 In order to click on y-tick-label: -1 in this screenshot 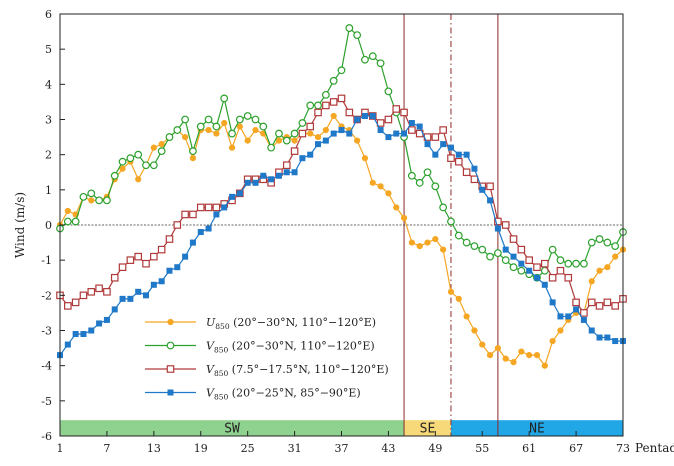, I will do `click(46, 260)`.